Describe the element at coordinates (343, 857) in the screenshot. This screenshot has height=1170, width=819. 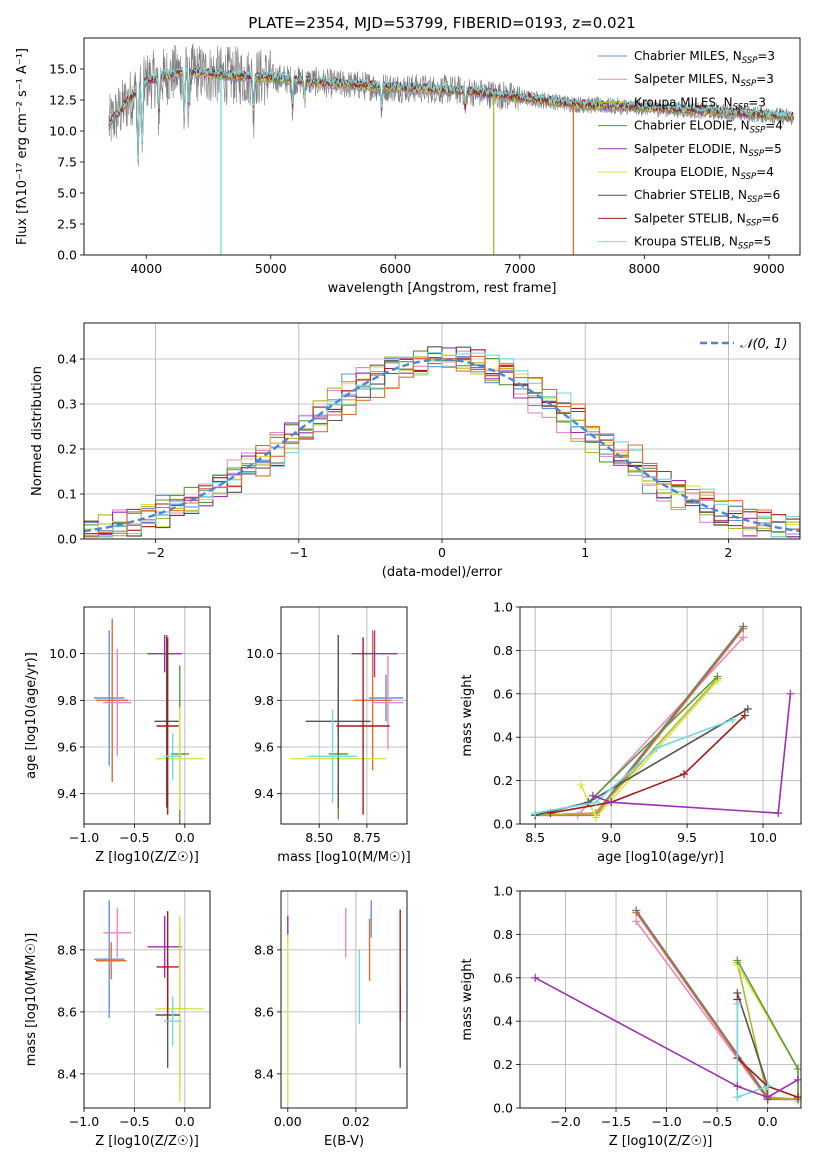
I see `x-axis-label: mass [log10(M/M☉)]` at that location.